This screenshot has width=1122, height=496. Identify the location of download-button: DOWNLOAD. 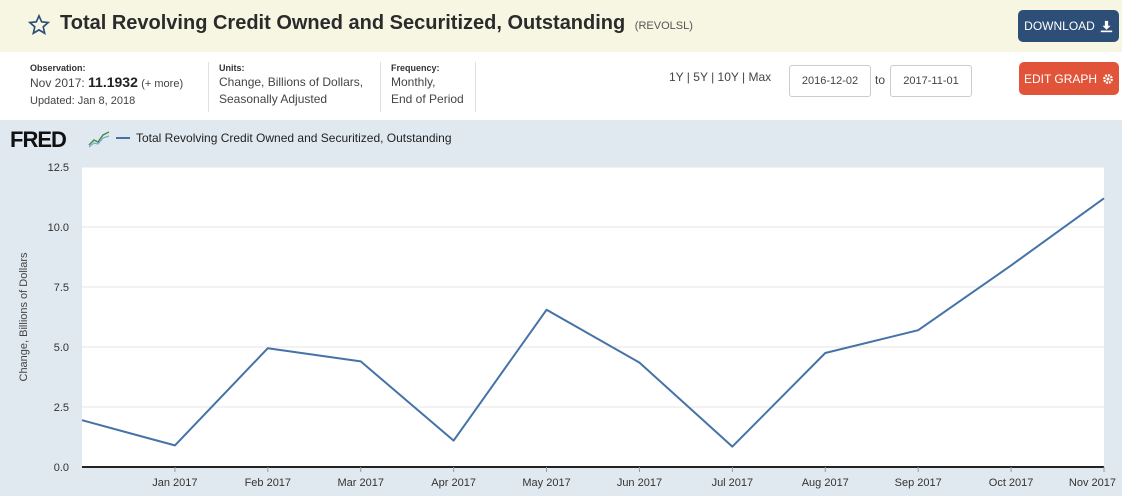
(1068, 26).